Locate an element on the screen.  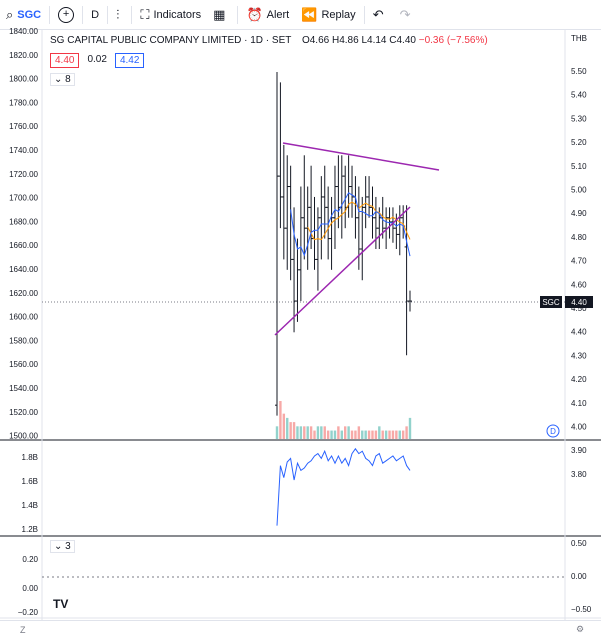
trendline-resistance is located at coordinates (361, 156).